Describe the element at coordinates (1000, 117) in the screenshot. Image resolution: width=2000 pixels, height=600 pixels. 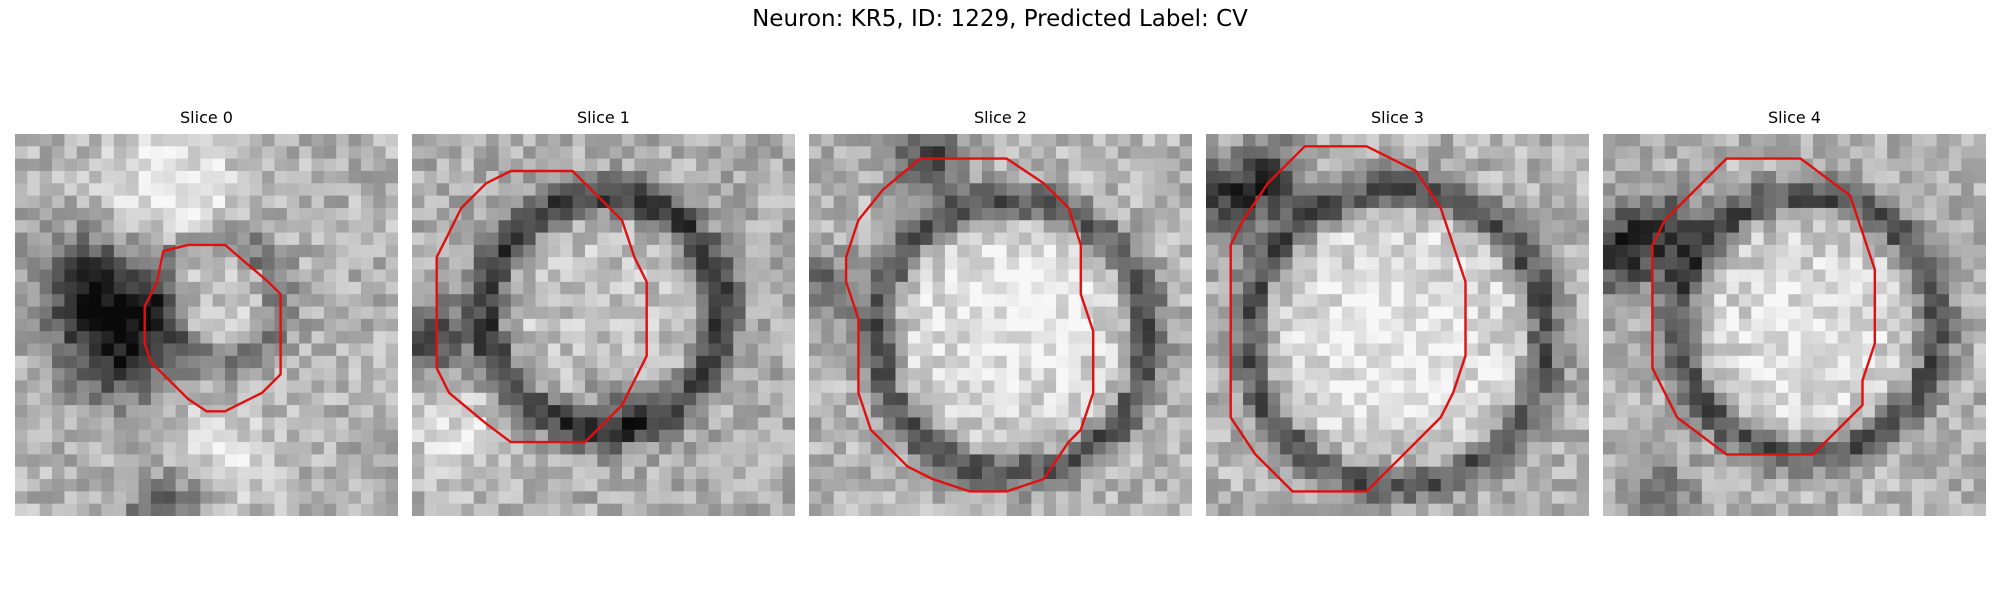
I see `slice-title-2: Slice 2` at that location.